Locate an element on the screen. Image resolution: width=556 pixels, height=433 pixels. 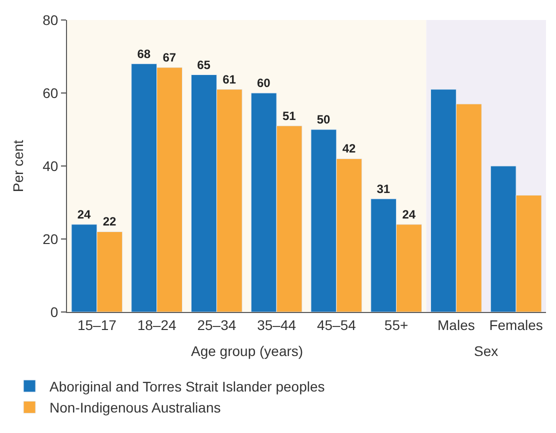
y-tick-label: 0 is located at coordinates (54, 312).